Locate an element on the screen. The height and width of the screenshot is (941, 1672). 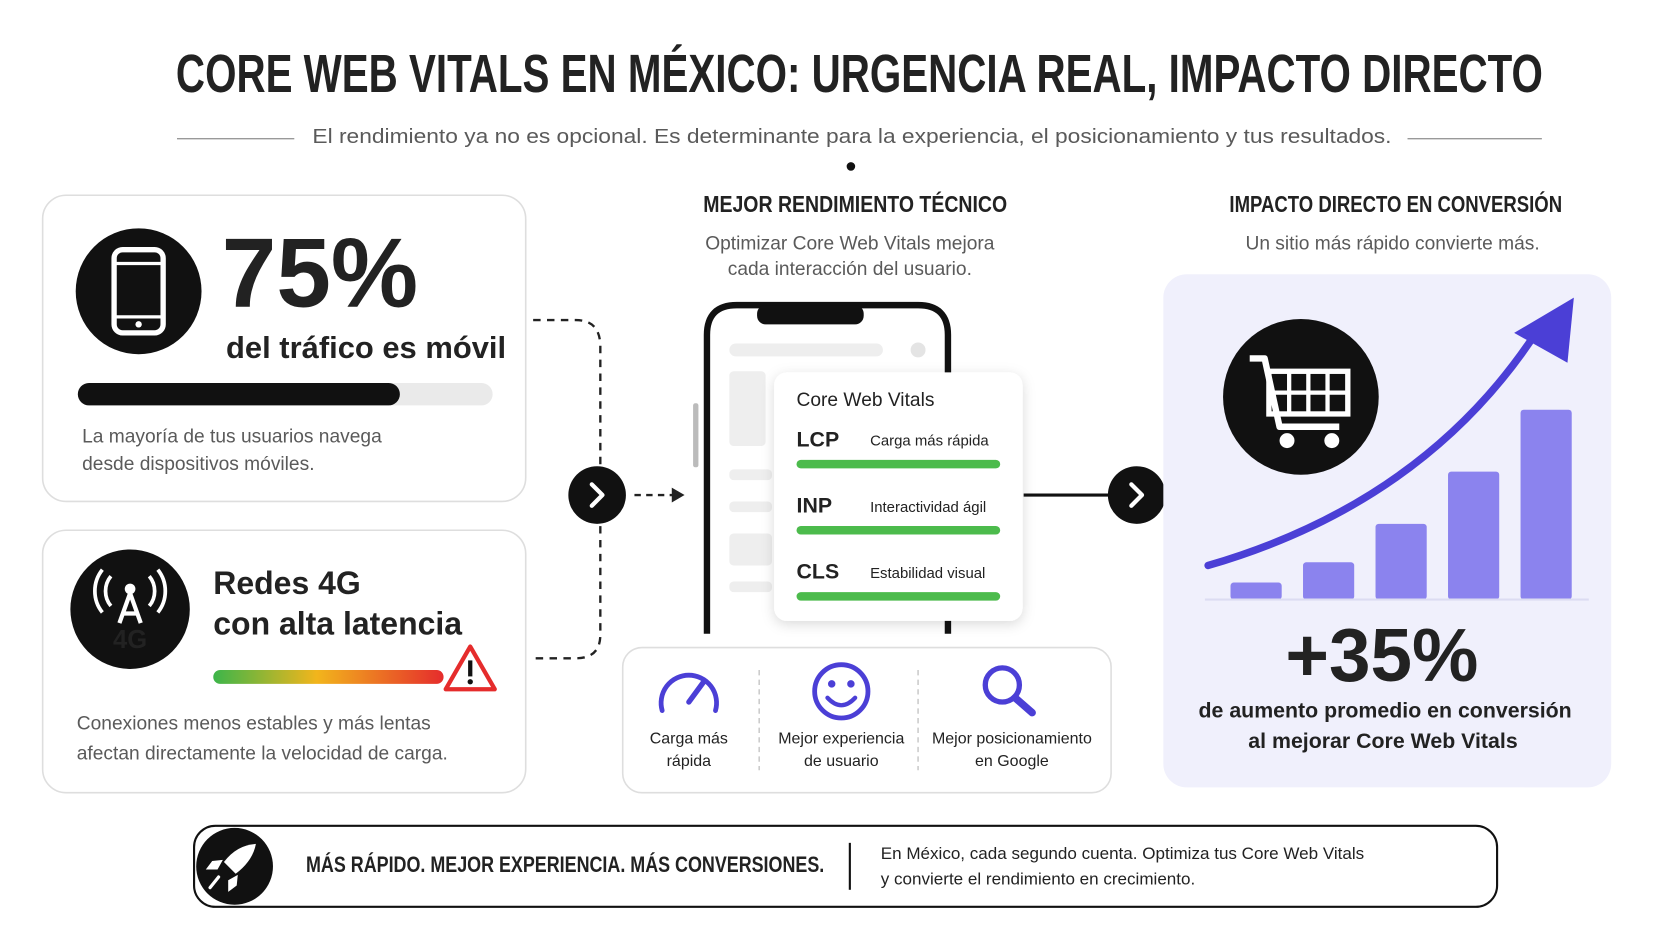
metric-label: Estabilidad visual is located at coordinates (927, 573).